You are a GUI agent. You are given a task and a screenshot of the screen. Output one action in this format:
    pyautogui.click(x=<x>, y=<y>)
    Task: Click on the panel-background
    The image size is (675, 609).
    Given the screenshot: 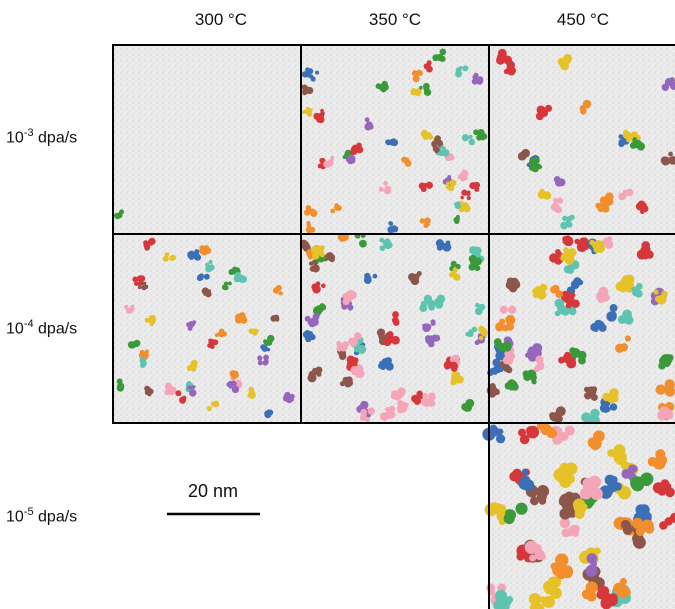 What is the action you would take?
    pyautogui.click(x=582, y=328)
    